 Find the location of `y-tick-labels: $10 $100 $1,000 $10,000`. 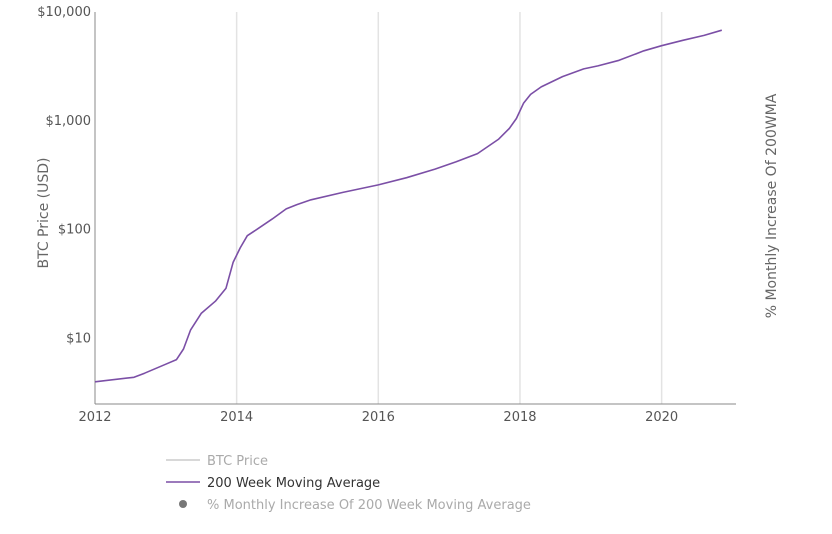

y-tick-labels: $10 $100 $1,000 $10,000 is located at coordinates (64, 175).